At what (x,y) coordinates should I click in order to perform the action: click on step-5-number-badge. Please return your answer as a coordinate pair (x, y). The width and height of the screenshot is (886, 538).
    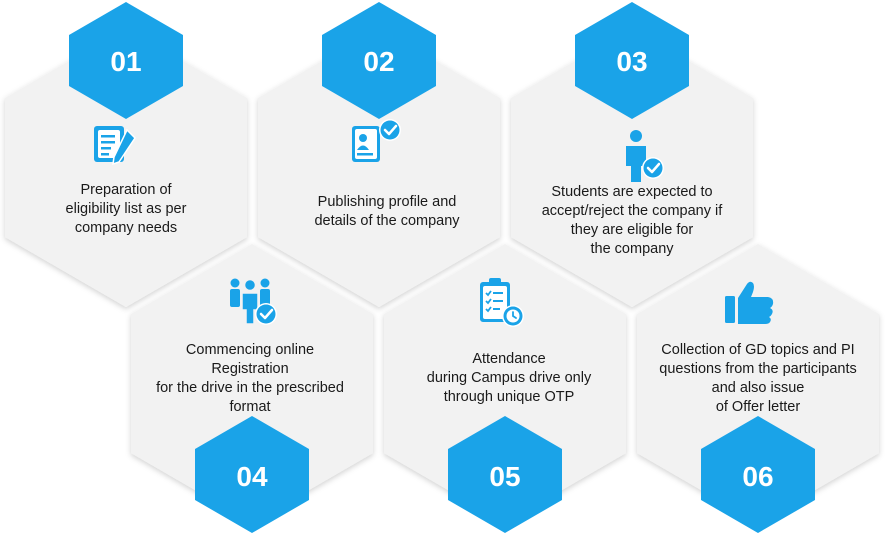
    Looking at the image, I should click on (505, 474).